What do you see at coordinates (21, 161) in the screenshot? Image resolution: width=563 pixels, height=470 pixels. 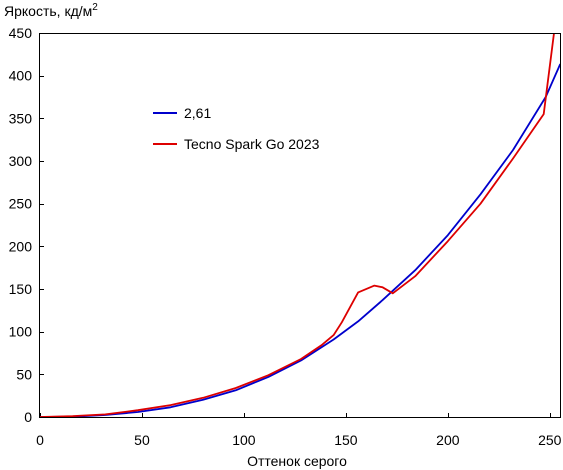 I see `y-tick-label: 300` at bounding box center [21, 161].